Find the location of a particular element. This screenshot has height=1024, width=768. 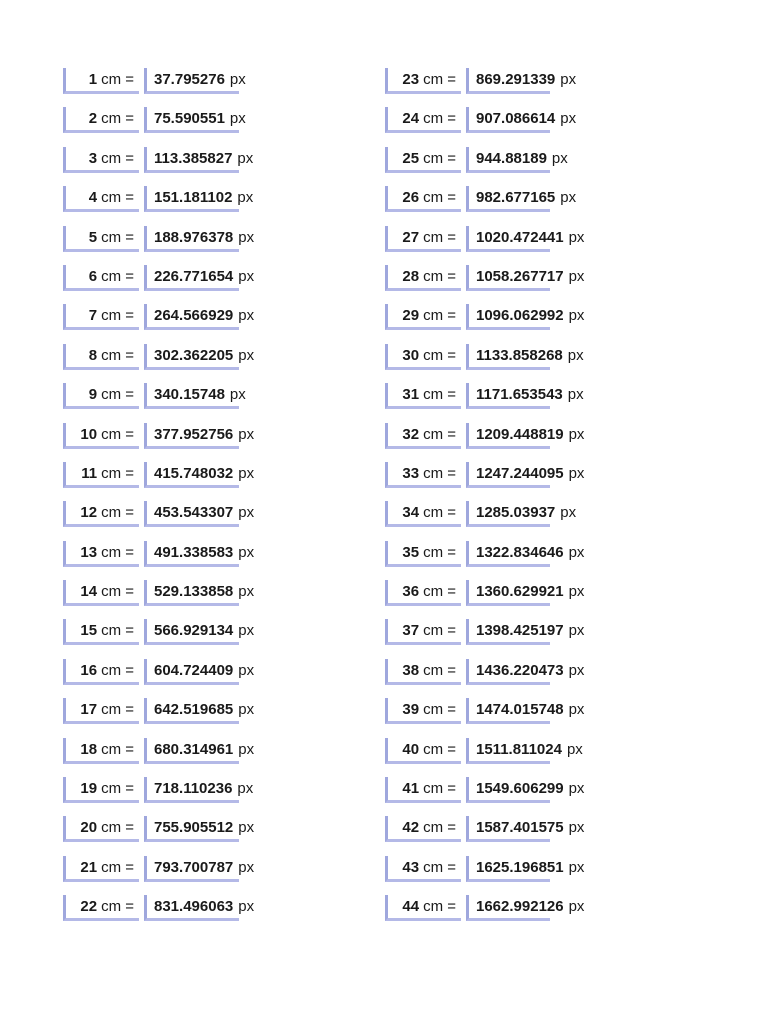

px-field: 1360.629921 px is located at coordinates (525, 593).